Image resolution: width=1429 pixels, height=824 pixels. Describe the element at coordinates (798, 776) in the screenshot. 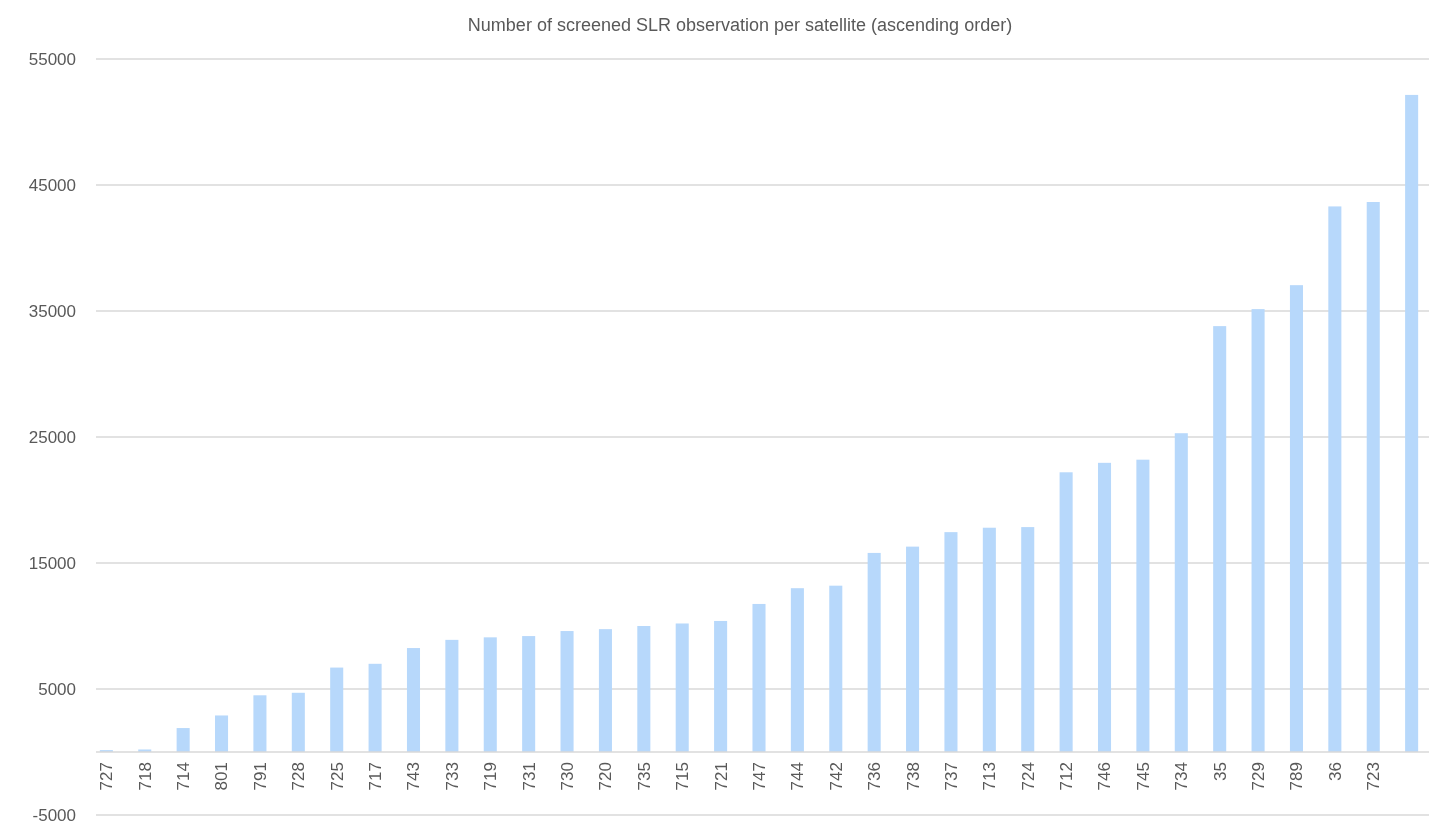

I see `x-tick-label: 744` at that location.